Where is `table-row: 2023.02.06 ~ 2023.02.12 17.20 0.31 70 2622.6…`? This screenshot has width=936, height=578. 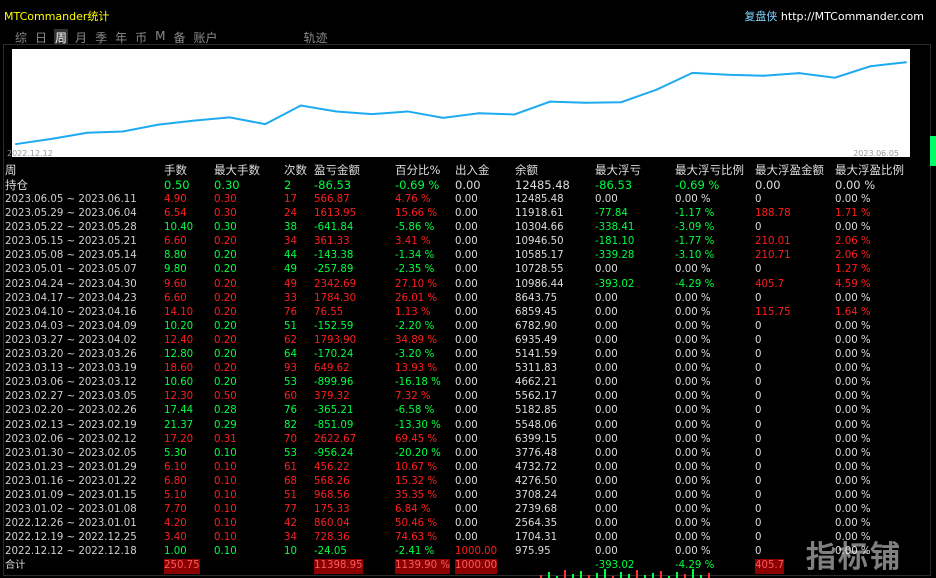
table-row: 2023.02.06 ~ 2023.02.12 17.20 0.31 70 2622.6… is located at coordinates (467, 440).